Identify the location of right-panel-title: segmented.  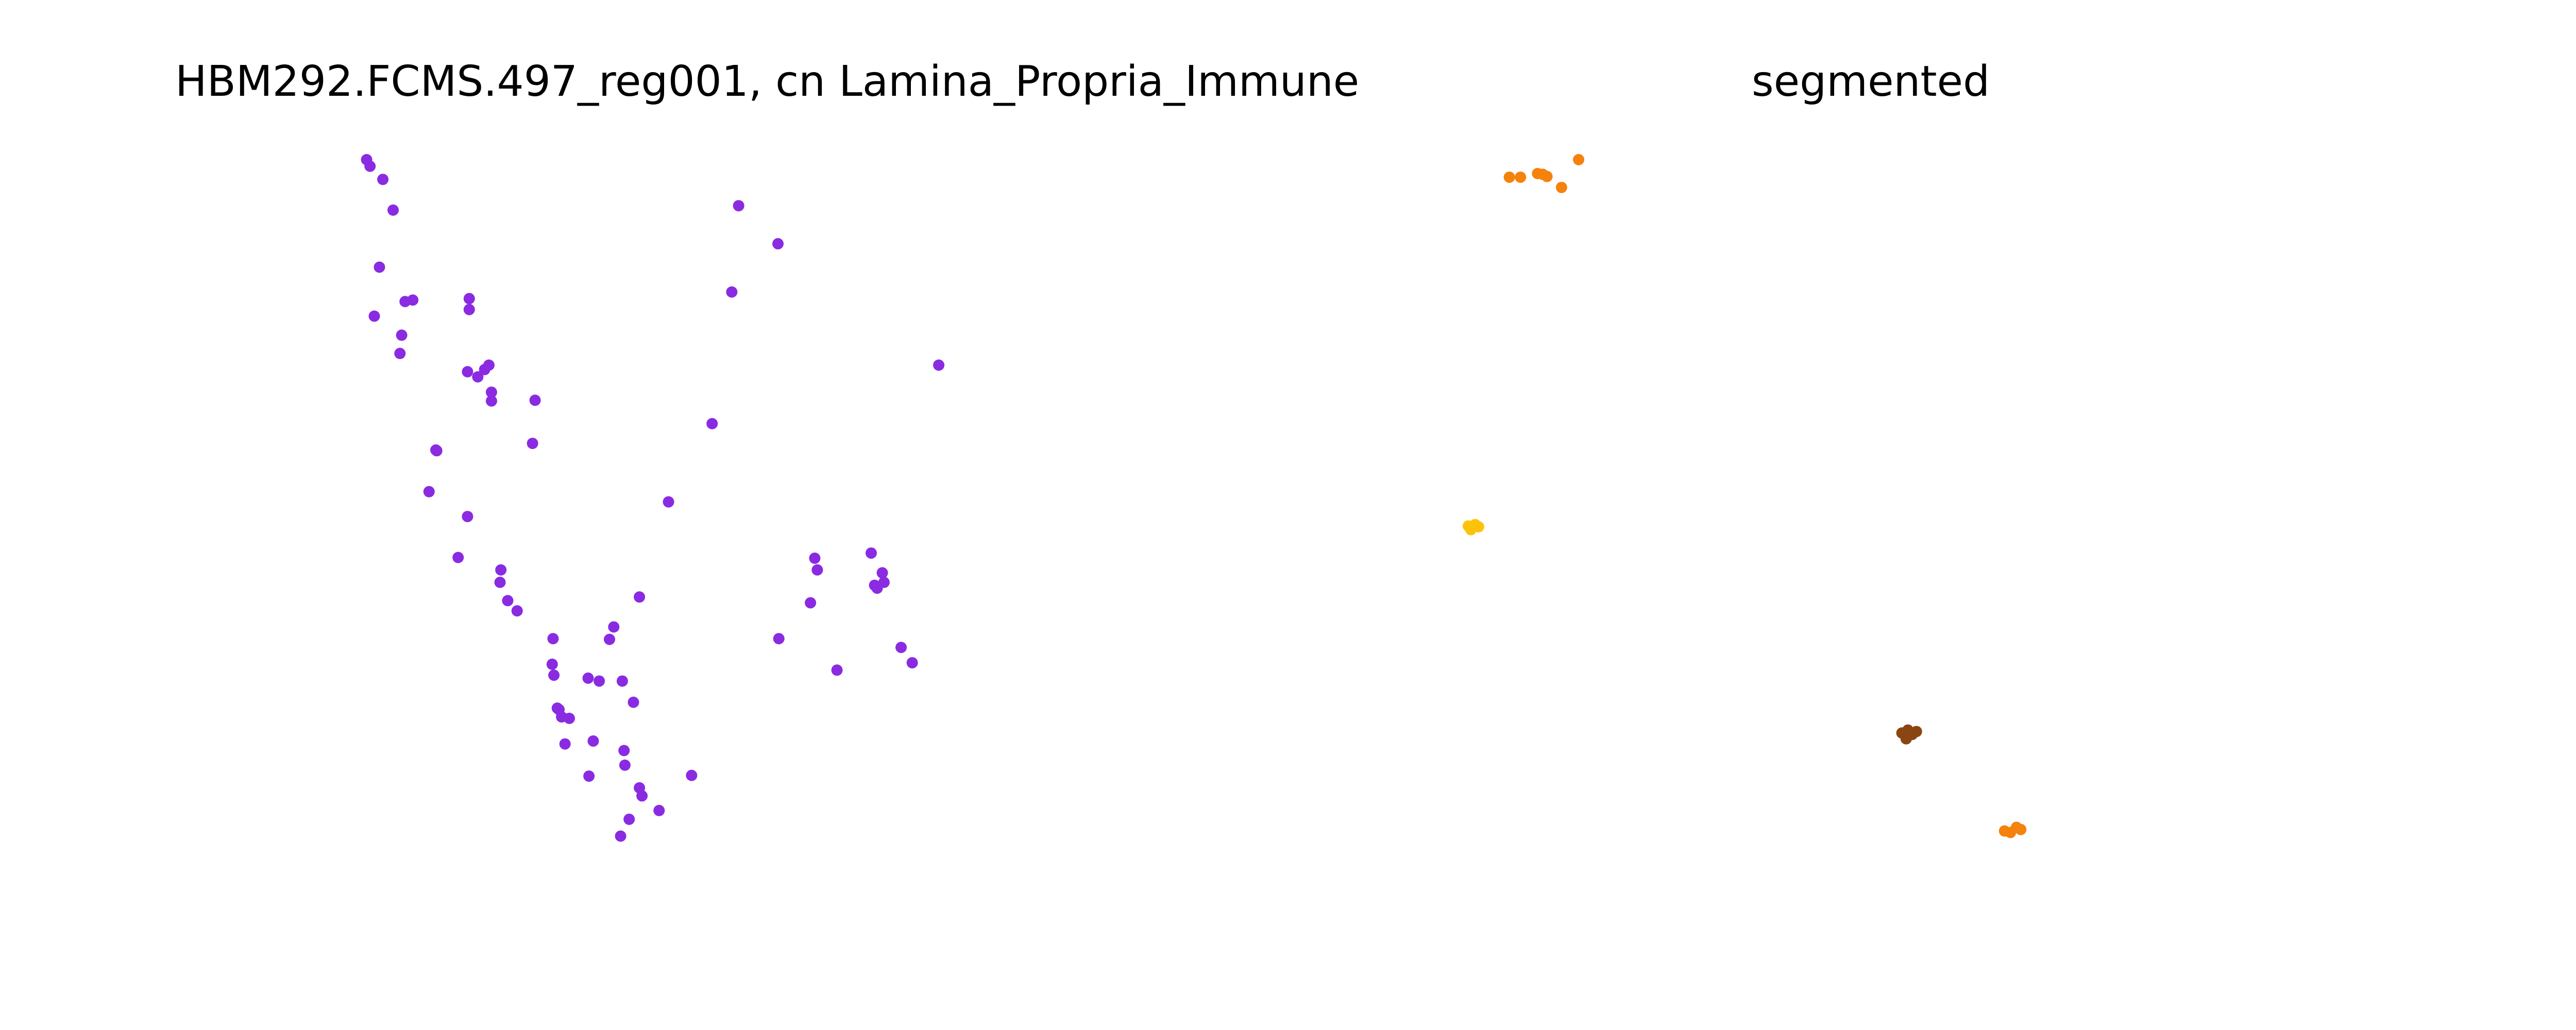
(1871, 81).